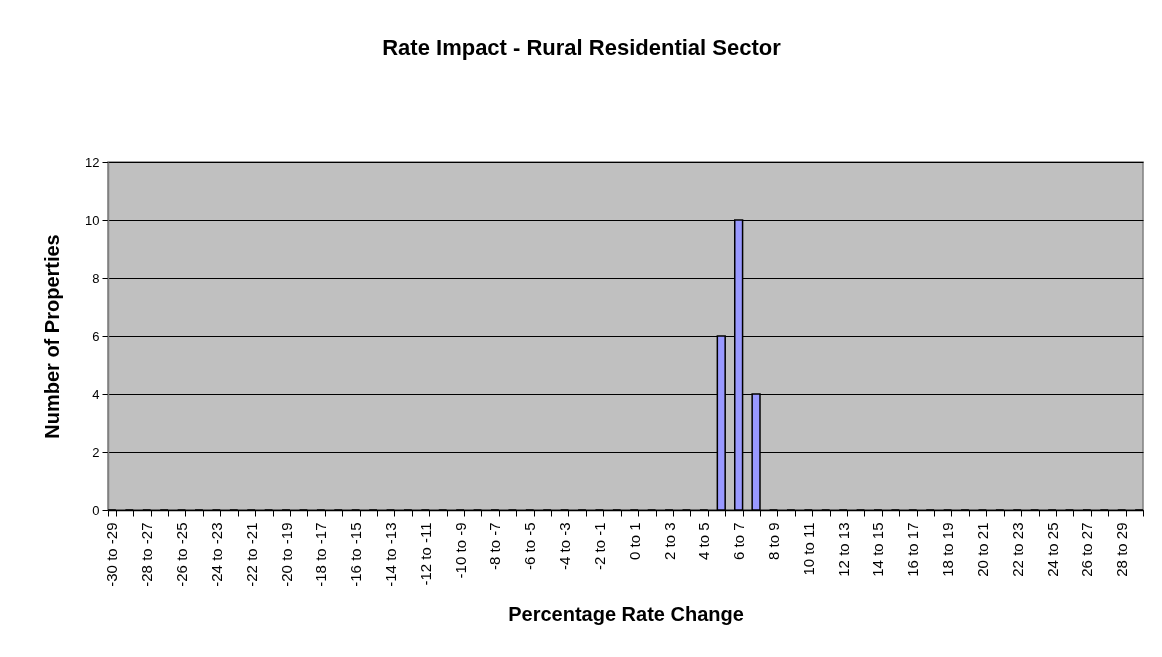 This screenshot has width=1162, height=657. What do you see at coordinates (425, 554) in the screenshot?
I see `x-tick-label: -12 to -11` at bounding box center [425, 554].